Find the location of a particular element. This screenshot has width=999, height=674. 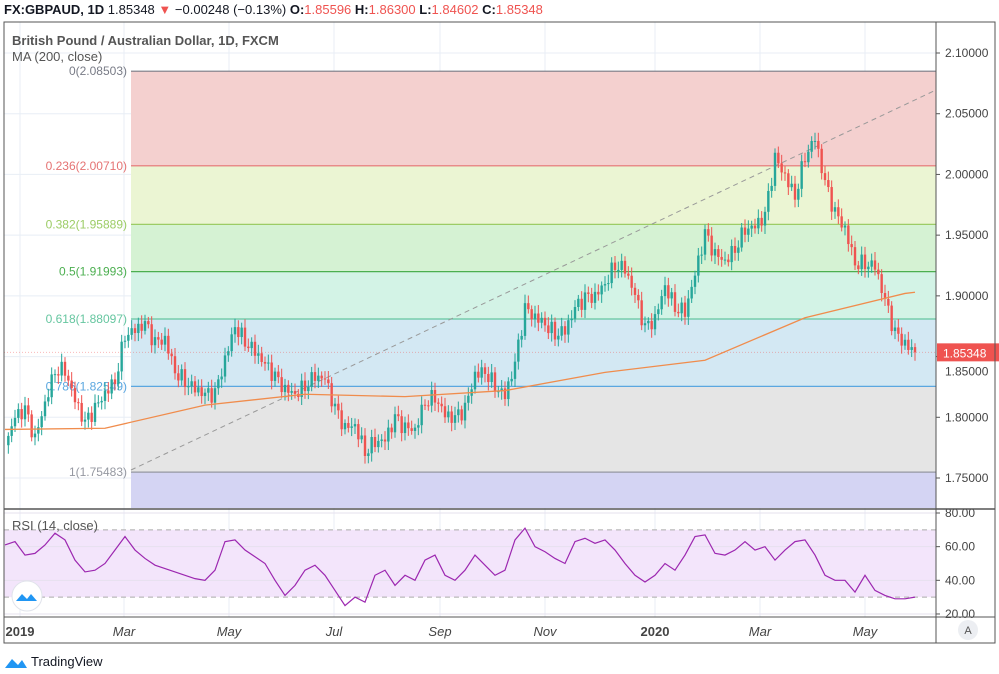

fib-level-label: 0.786(1.82549) is located at coordinates (86, 386).